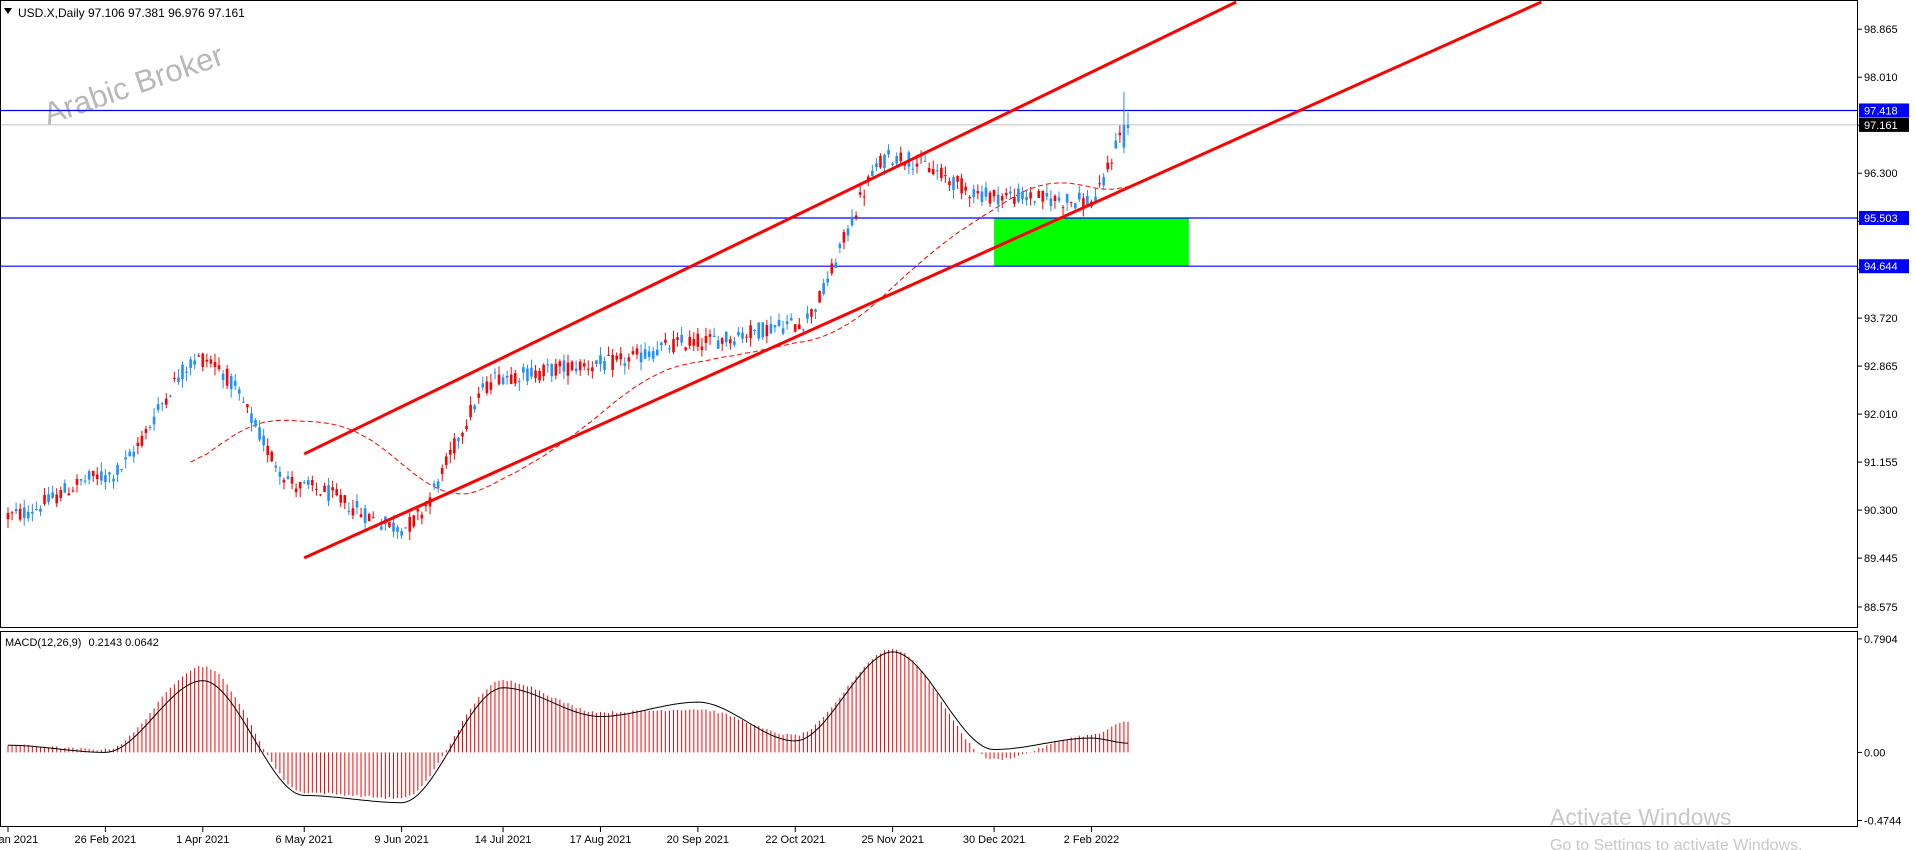 Image resolution: width=1916 pixels, height=850 pixels. Describe the element at coordinates (8, 11) in the screenshot. I see `menu-triangle-icon` at that location.